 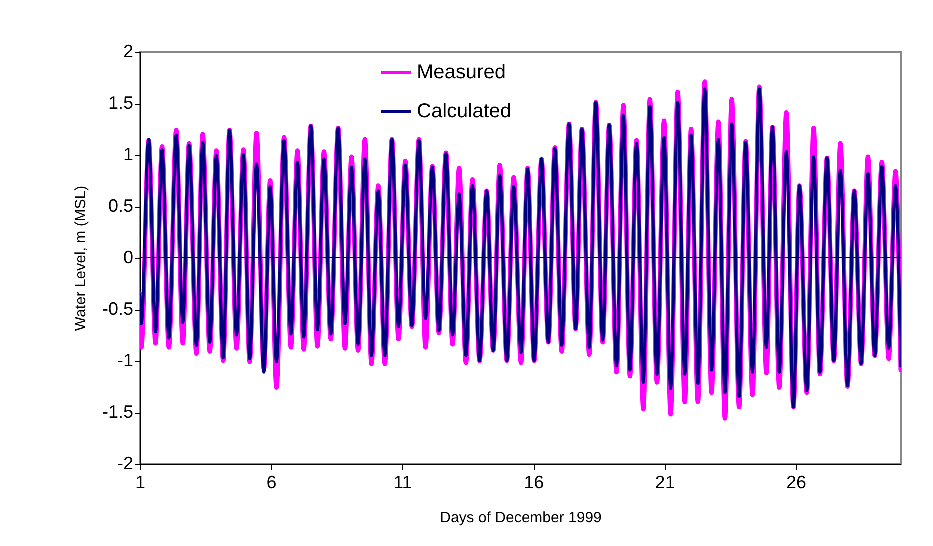 What do you see at coordinates (128, 258) in the screenshot?
I see `y-tick-label: 0` at bounding box center [128, 258].